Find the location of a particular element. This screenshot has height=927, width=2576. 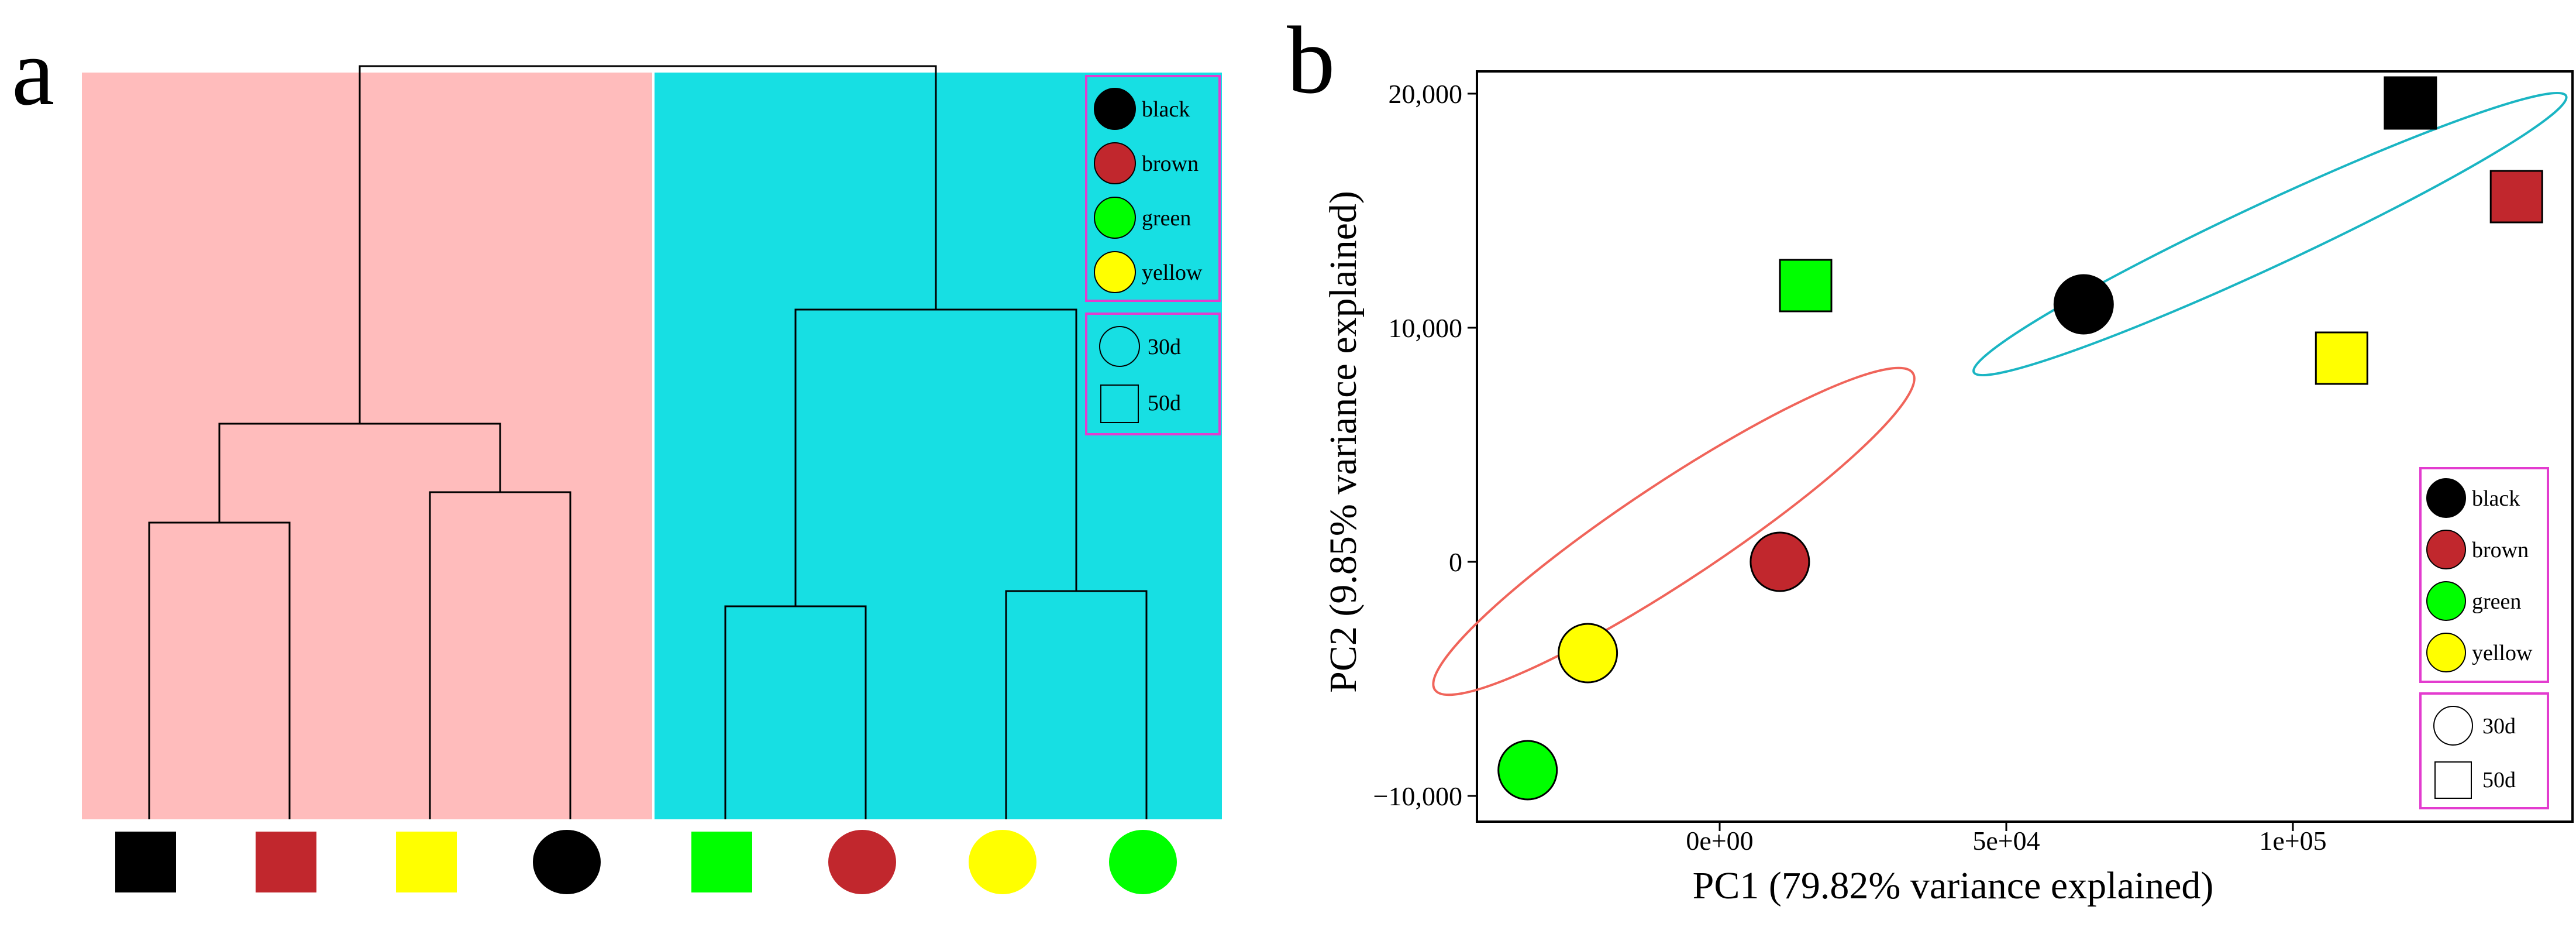

x-axis-label: PC1 (79.82% variance explained) is located at coordinates (1953, 885).